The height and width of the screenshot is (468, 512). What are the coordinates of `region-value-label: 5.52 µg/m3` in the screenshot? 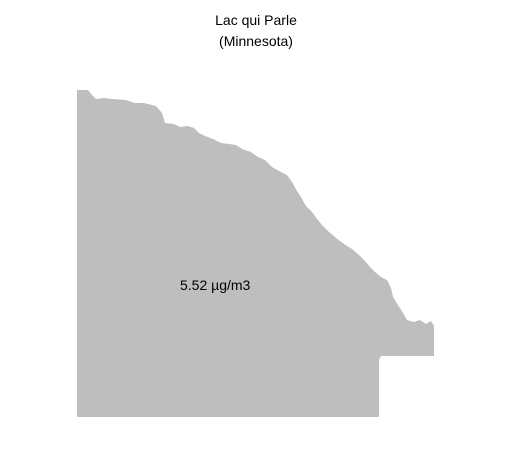 It's located at (215, 285).